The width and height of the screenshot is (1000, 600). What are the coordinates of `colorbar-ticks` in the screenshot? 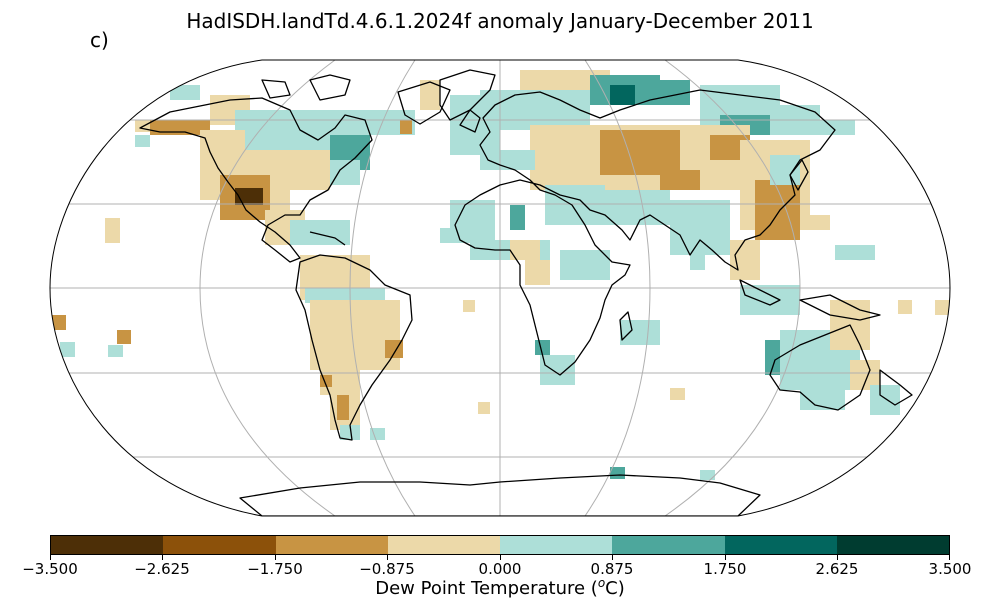 It's located at (500, 558).